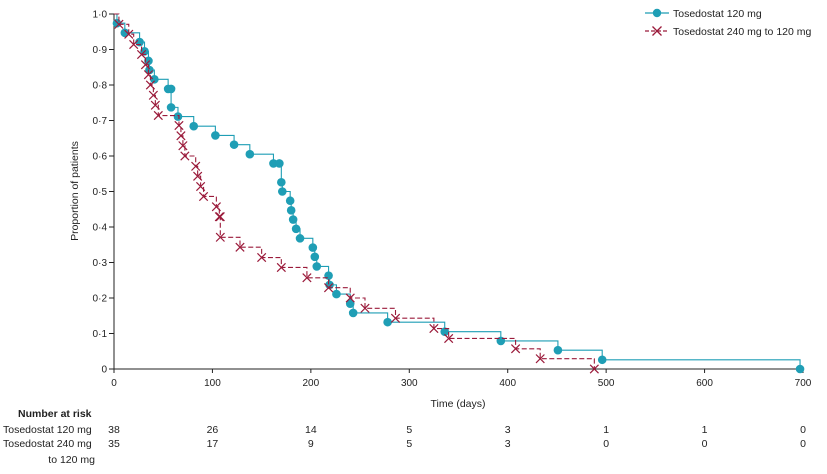 The width and height of the screenshot is (827, 474). What do you see at coordinates (100, 86) in the screenshot?
I see `y-tick-label: 0·8` at bounding box center [100, 86].